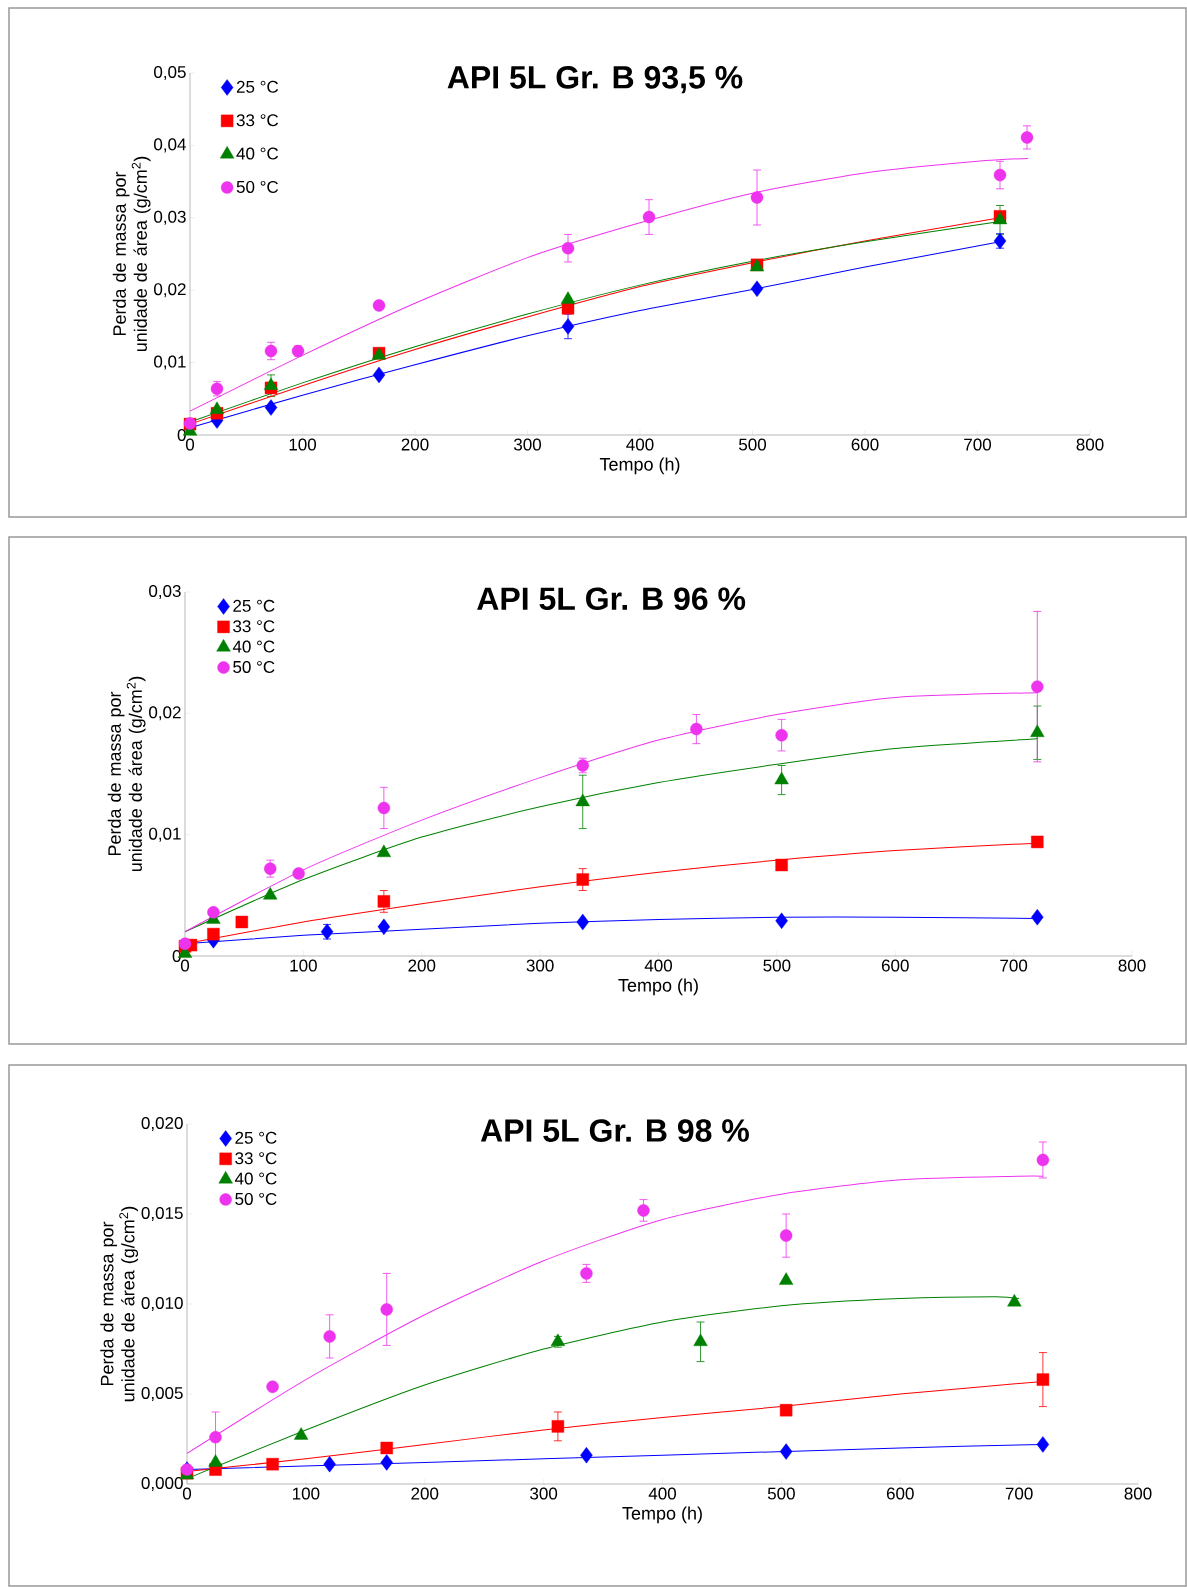  What do you see at coordinates (190, 444) in the screenshot?
I see `x-tick-label: 0` at bounding box center [190, 444].